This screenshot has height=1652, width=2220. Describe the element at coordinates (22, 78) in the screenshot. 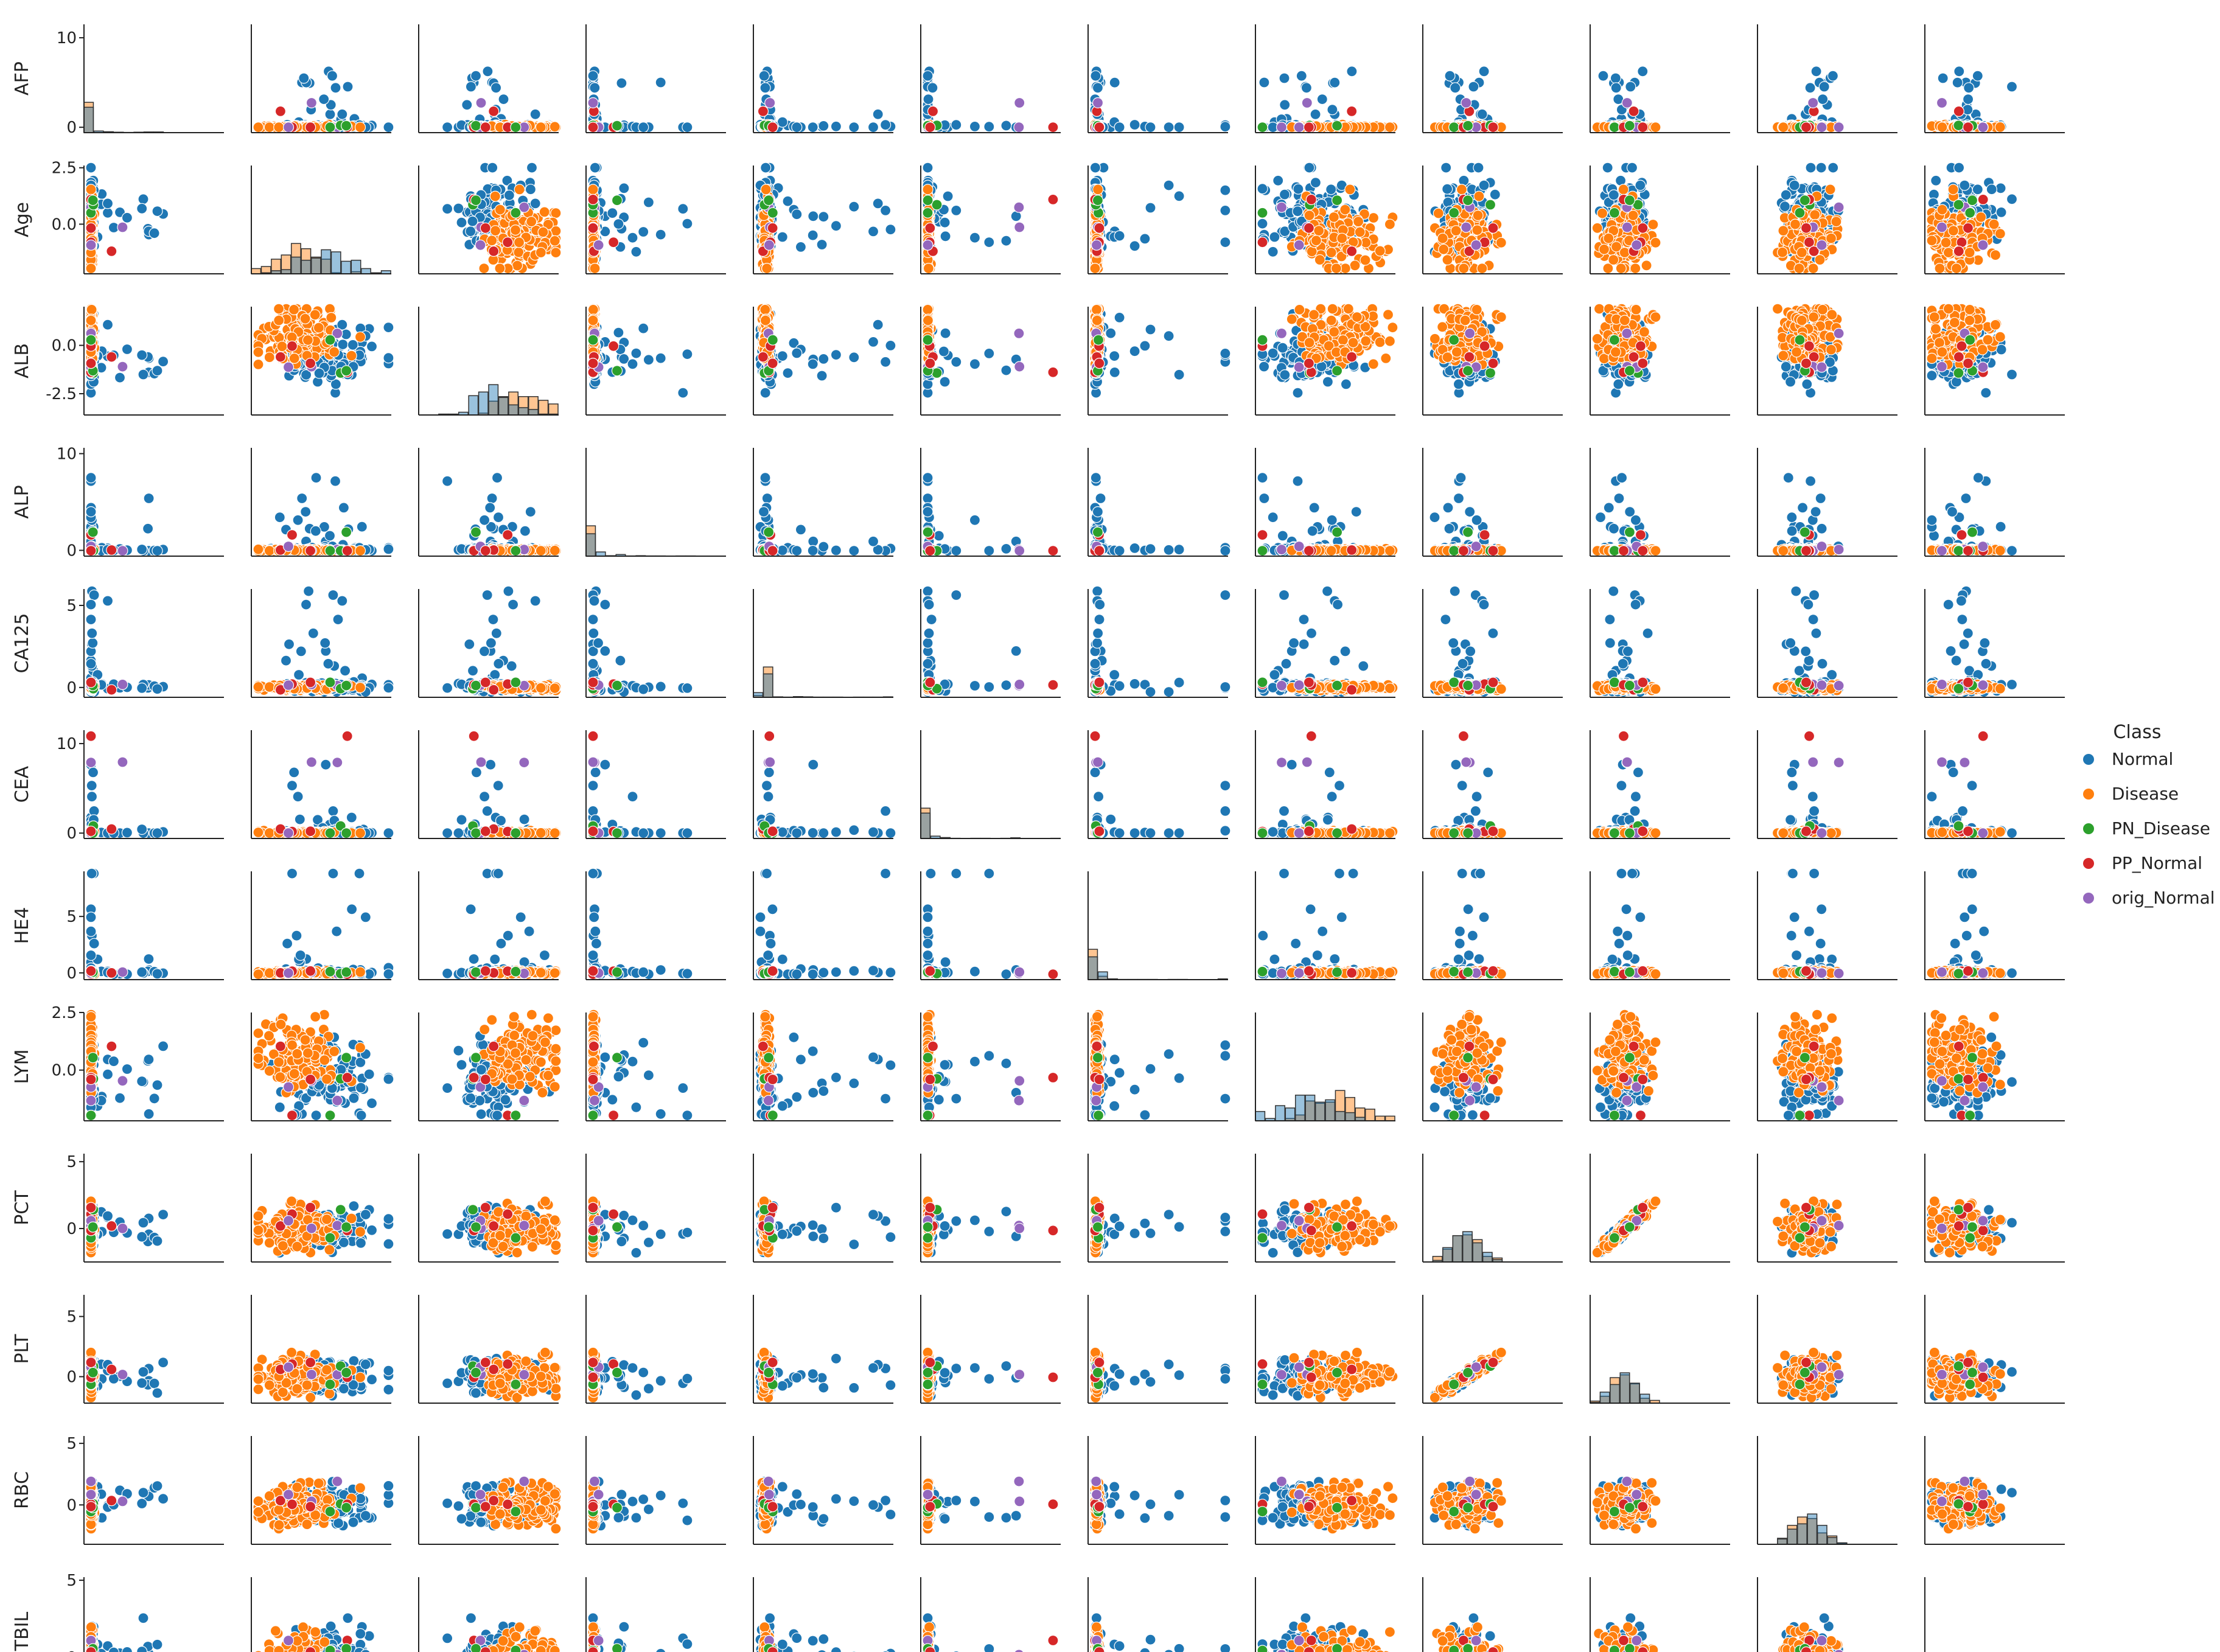

I see `y-axis-label: AFP` at that location.